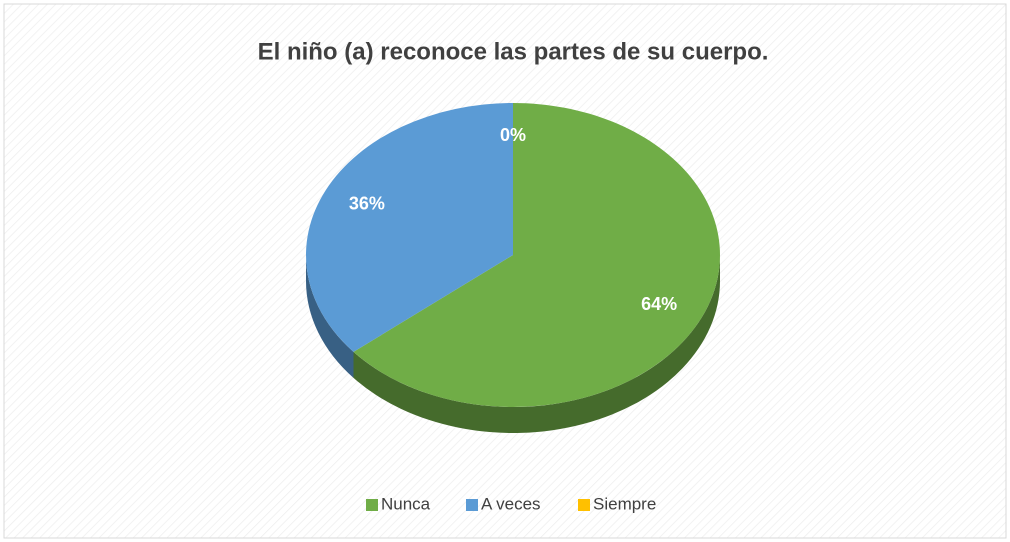 This screenshot has width=1010, height=542. Describe the element at coordinates (511, 503) in the screenshot. I see `legend-label: A veces` at that location.